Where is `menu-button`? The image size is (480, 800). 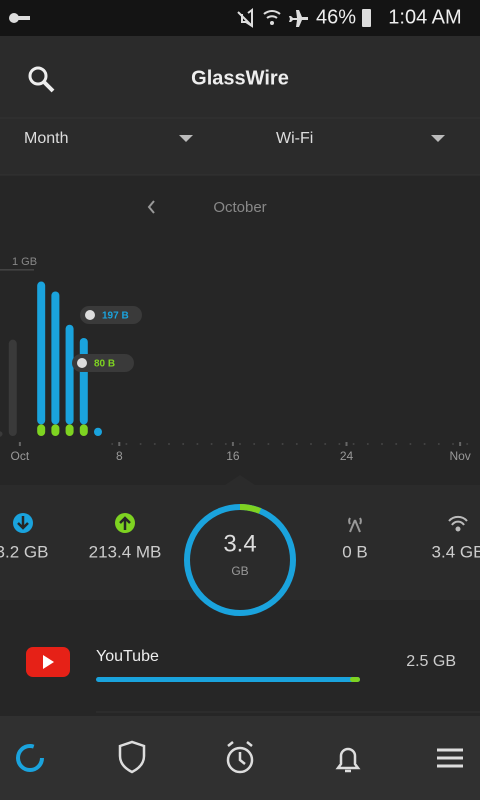 menu-button is located at coordinates (450, 758).